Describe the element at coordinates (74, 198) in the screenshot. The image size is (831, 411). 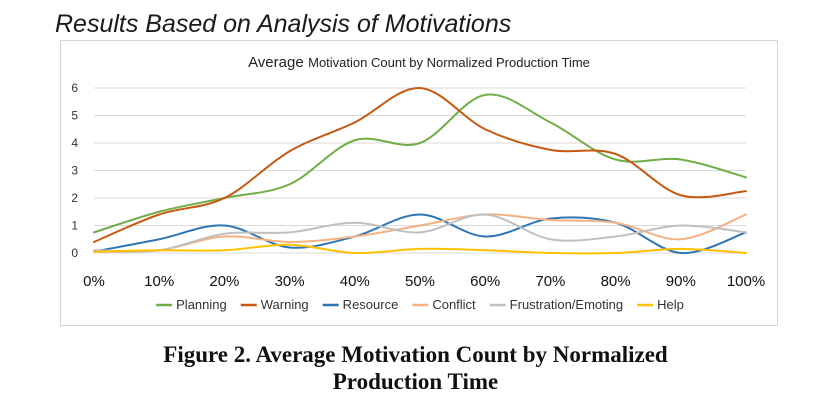
I see `y-tick-label: 2` at that location.